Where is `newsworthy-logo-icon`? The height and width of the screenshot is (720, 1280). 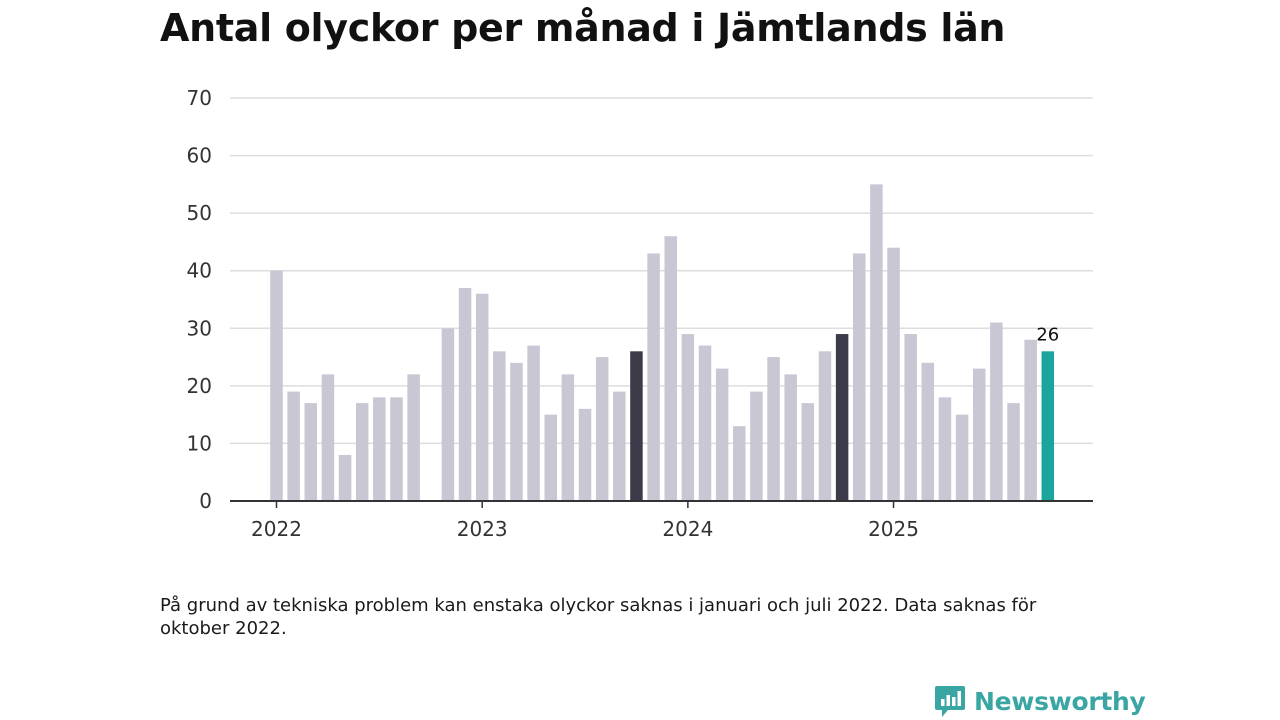
newsworthy-logo-icon is located at coordinates (950, 701).